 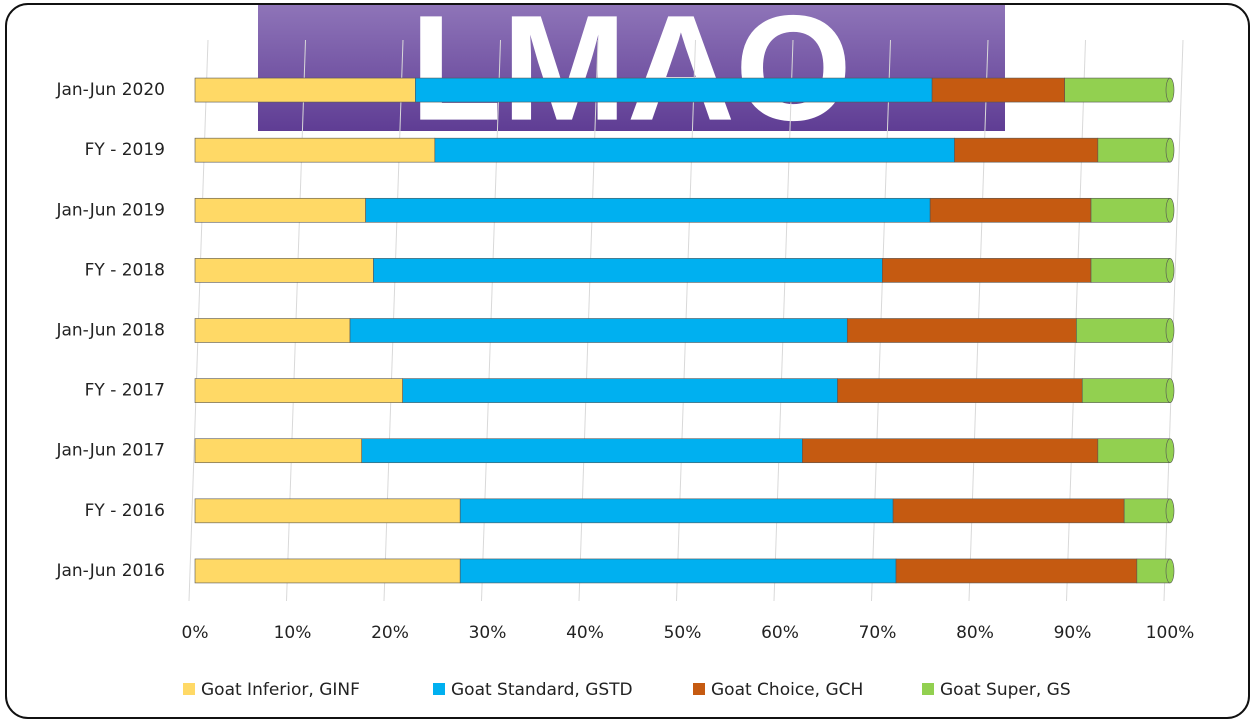 I want to click on logo-banner, so click(x=631, y=68).